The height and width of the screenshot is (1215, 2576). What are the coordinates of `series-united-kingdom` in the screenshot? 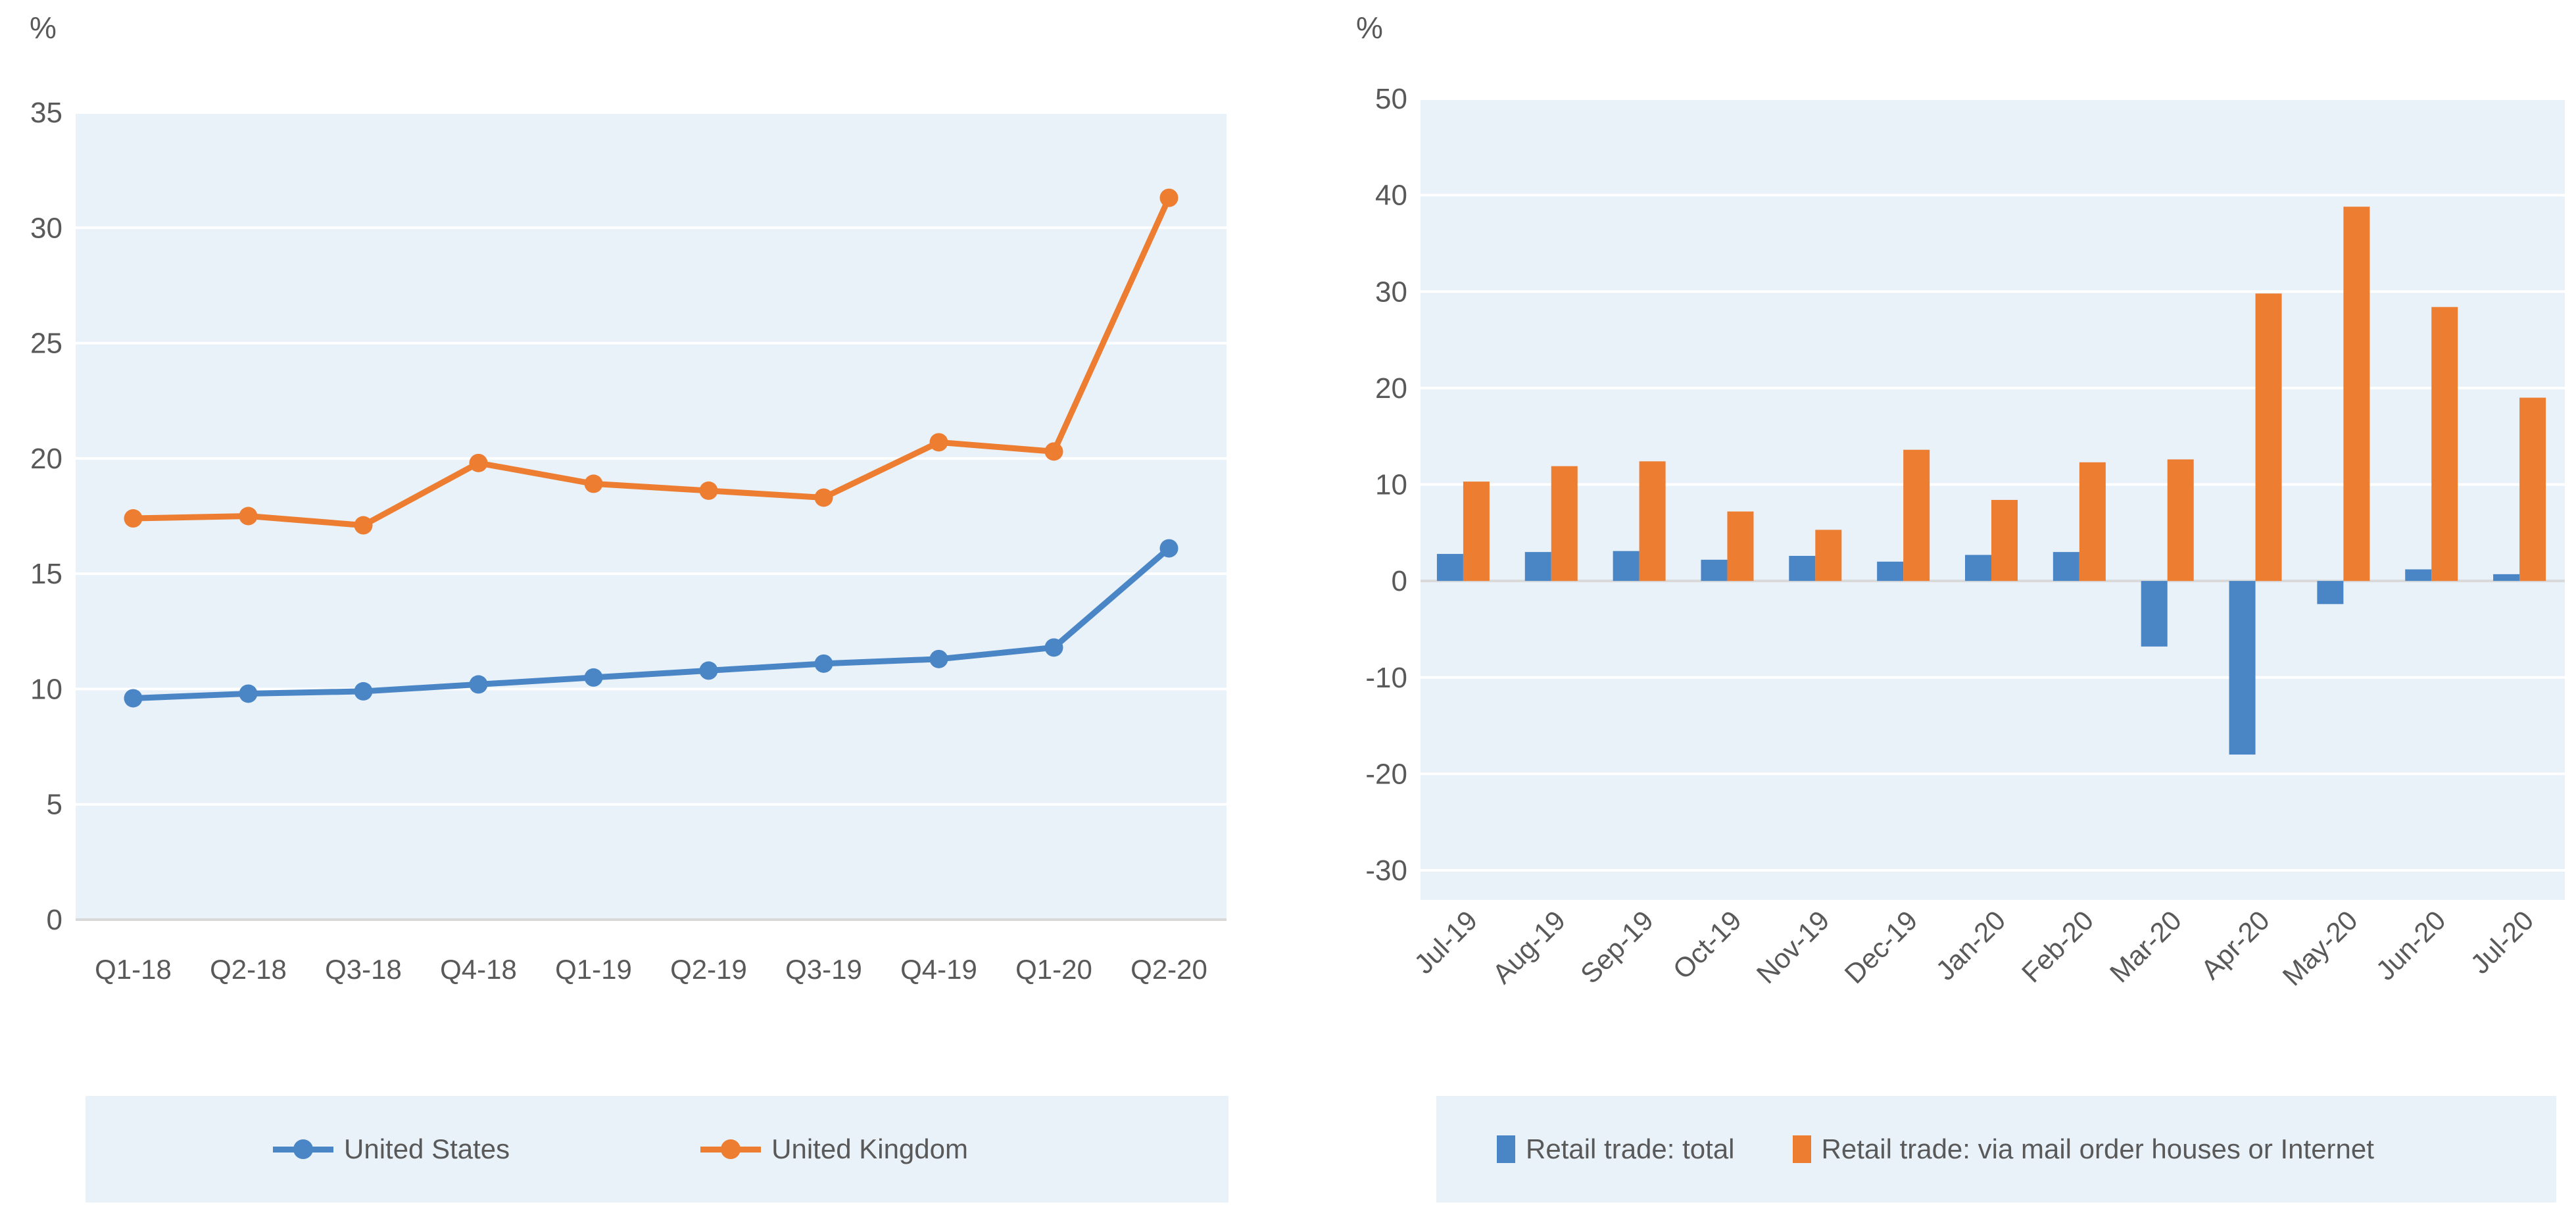 It's located at (651, 361).